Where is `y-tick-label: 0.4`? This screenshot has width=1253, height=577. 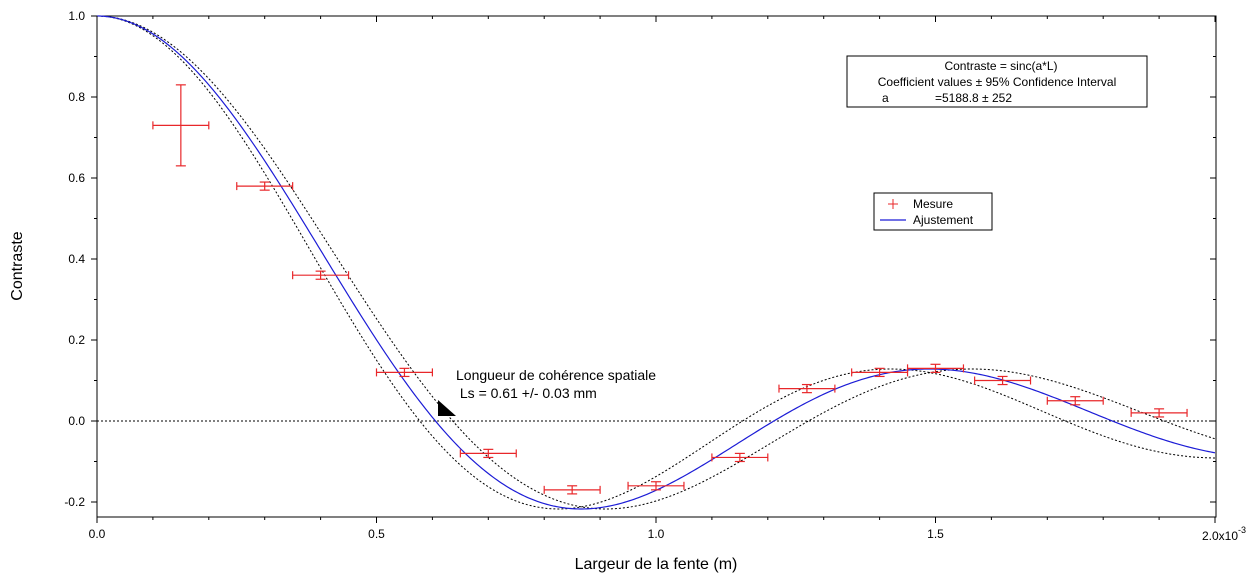
y-tick-label: 0.4 is located at coordinates (76, 259).